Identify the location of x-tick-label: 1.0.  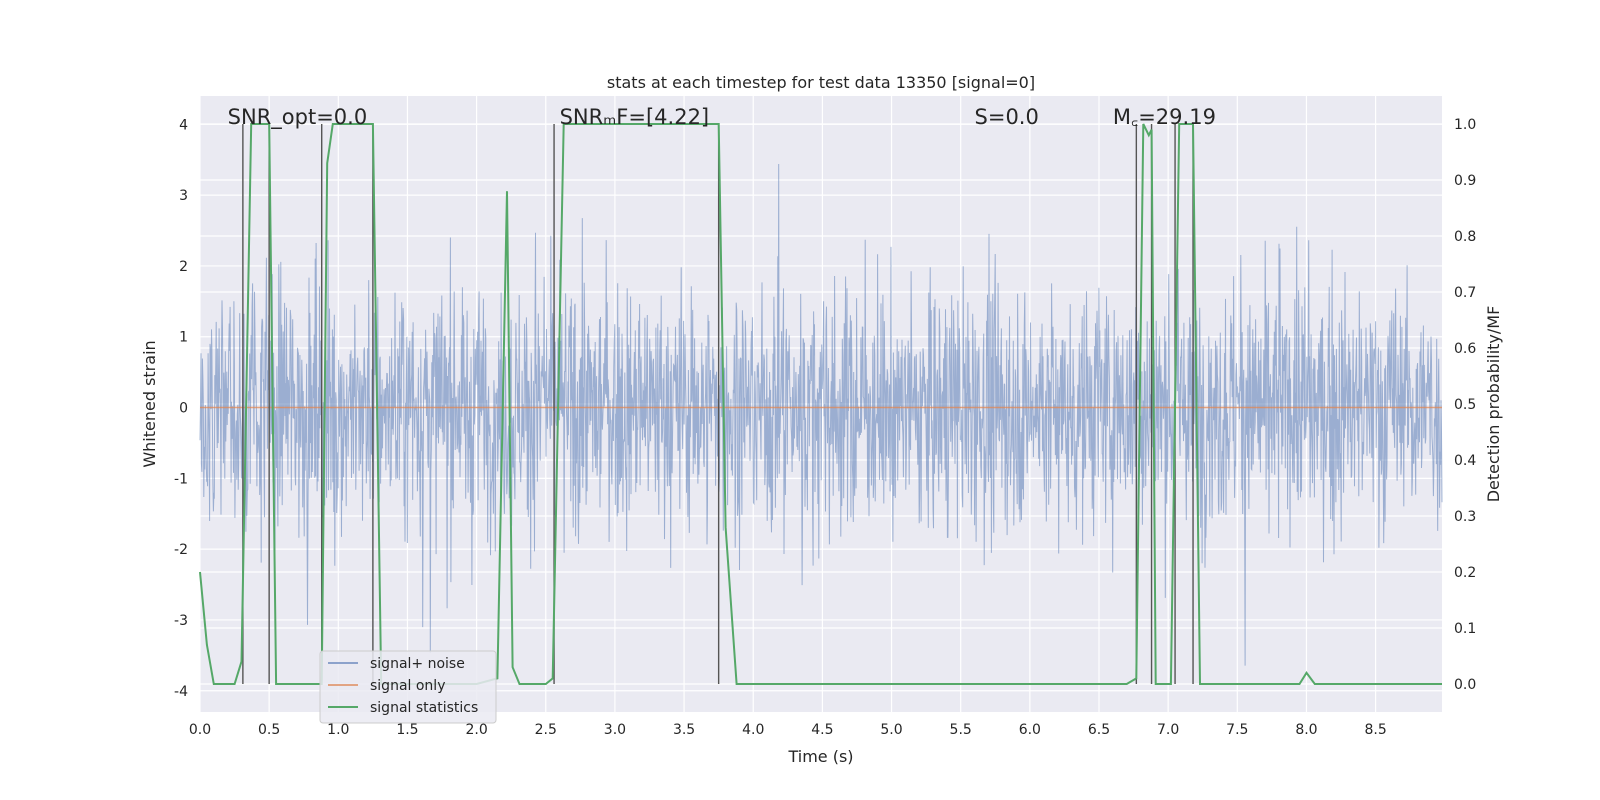
(338, 730).